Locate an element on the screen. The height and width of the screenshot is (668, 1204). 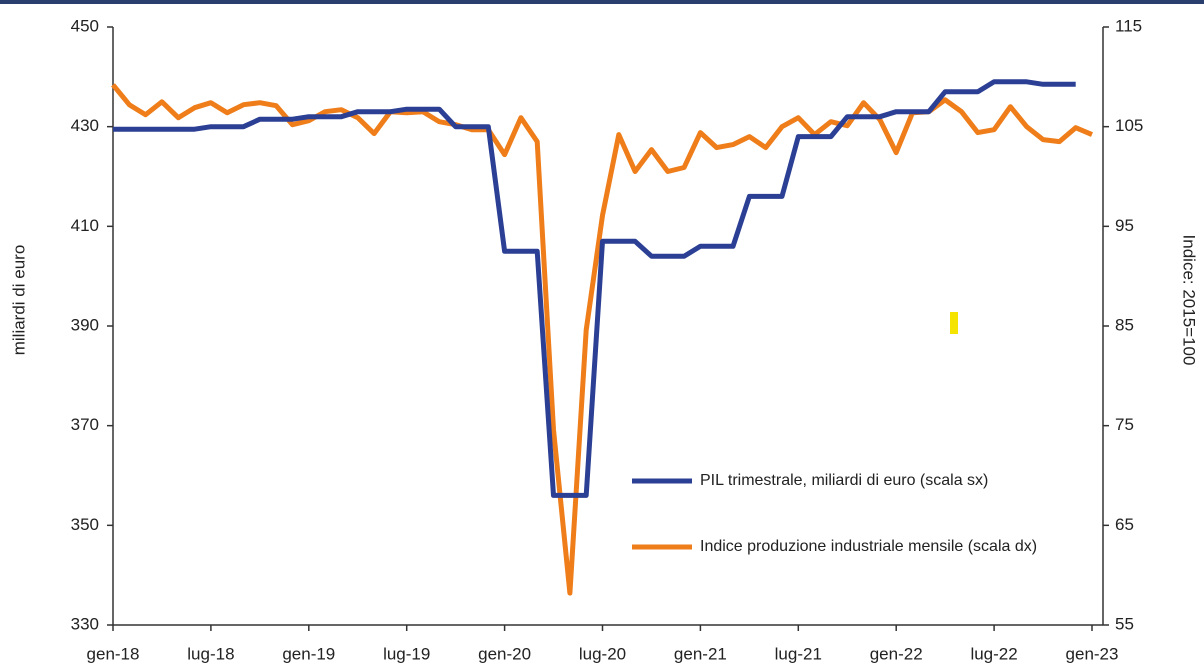
y-tick-label: 330 is located at coordinates (85, 623).